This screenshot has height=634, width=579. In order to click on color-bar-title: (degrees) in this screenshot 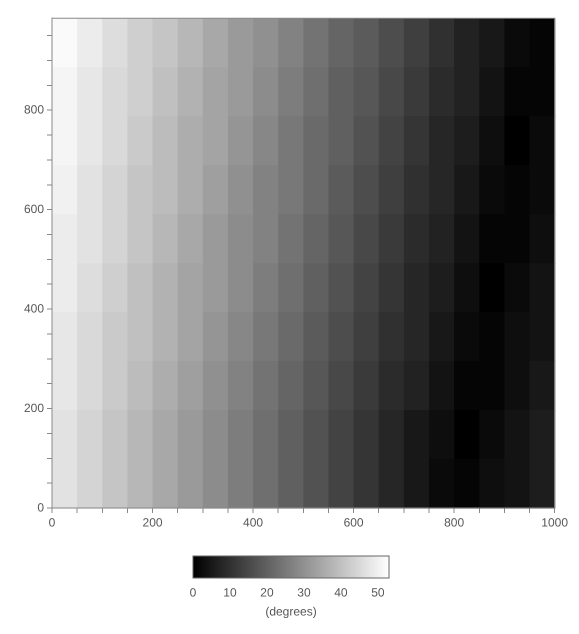, I will do `click(291, 611)`.